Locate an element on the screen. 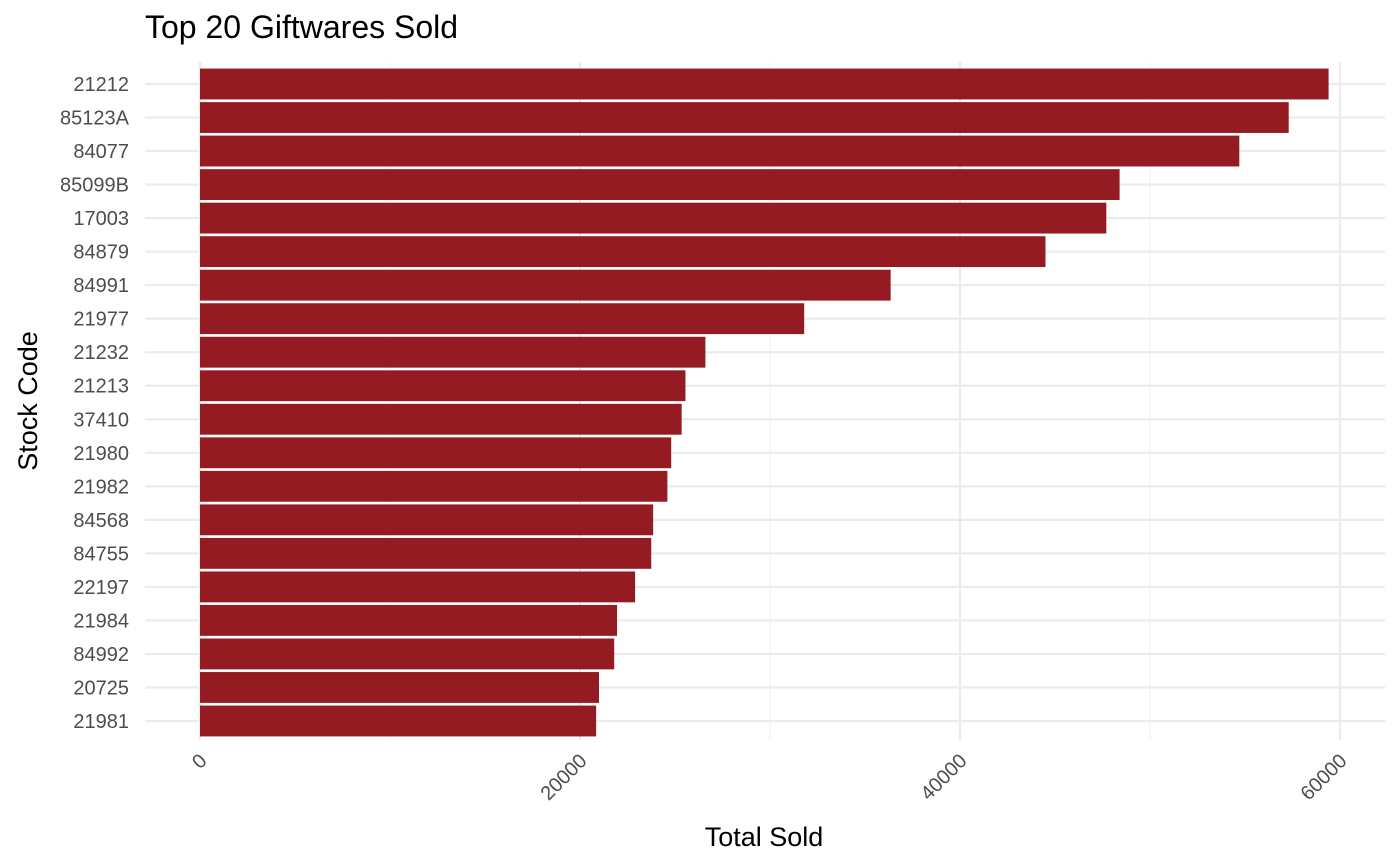  y-tick-label: 84991 is located at coordinates (101, 286).